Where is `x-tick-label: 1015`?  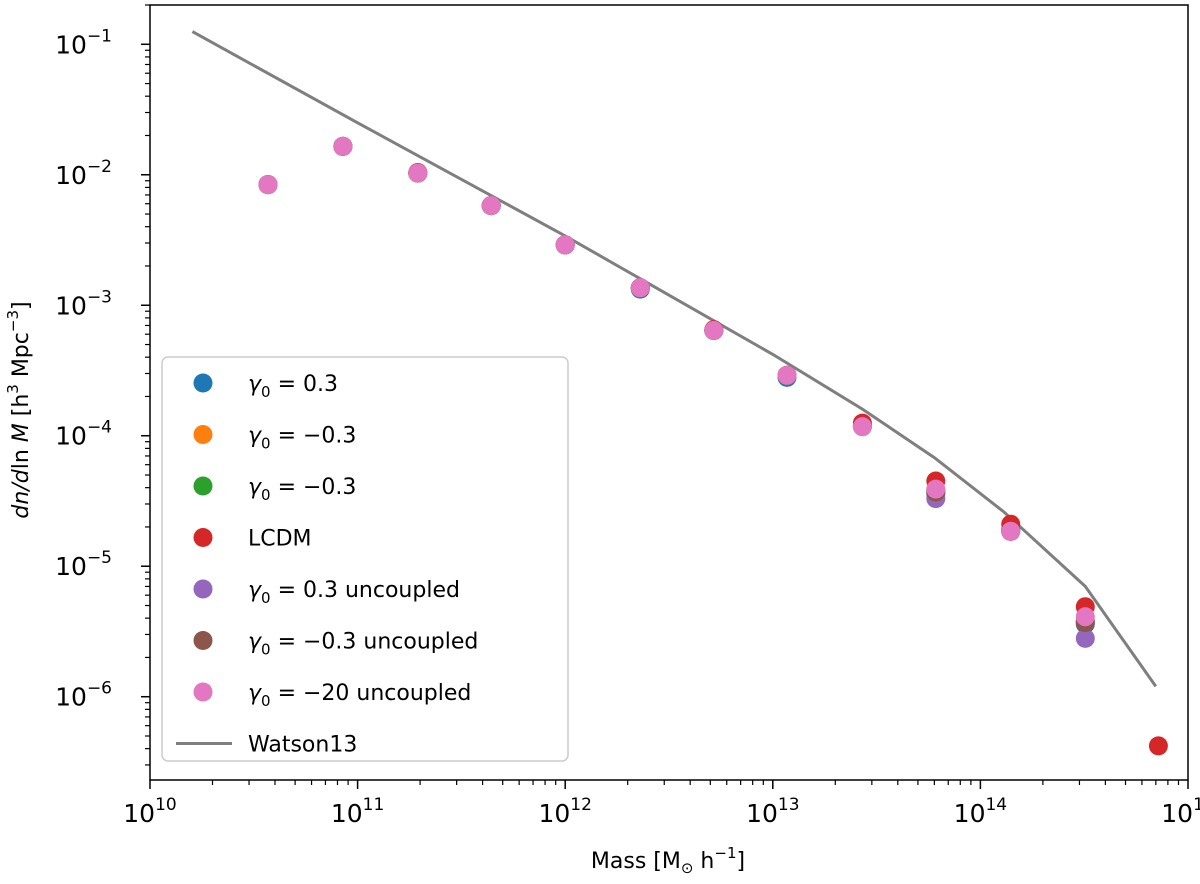
x-tick-label: 1015 is located at coordinates (1180, 811).